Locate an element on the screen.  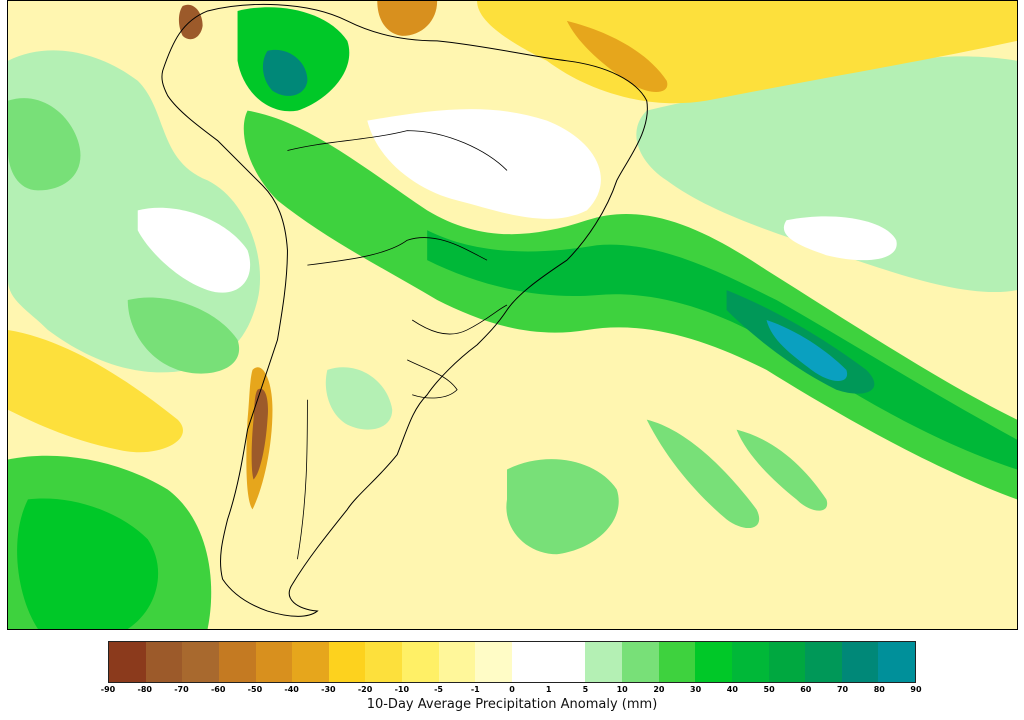
south-atlantic-green-east is located at coordinates (782, 470).